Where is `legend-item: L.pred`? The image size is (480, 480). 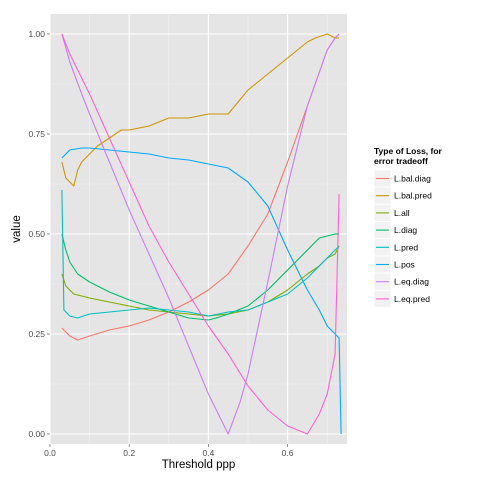 legend-item: L.pred is located at coordinates (396, 247).